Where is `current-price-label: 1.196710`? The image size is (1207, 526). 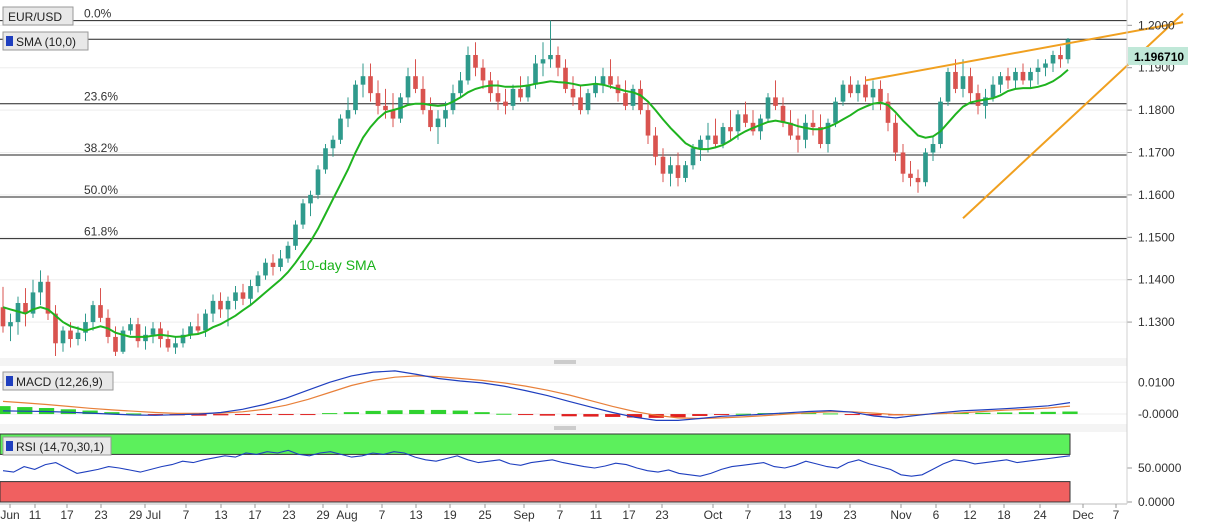
current-price-label: 1.196710 is located at coordinates (1159, 57).